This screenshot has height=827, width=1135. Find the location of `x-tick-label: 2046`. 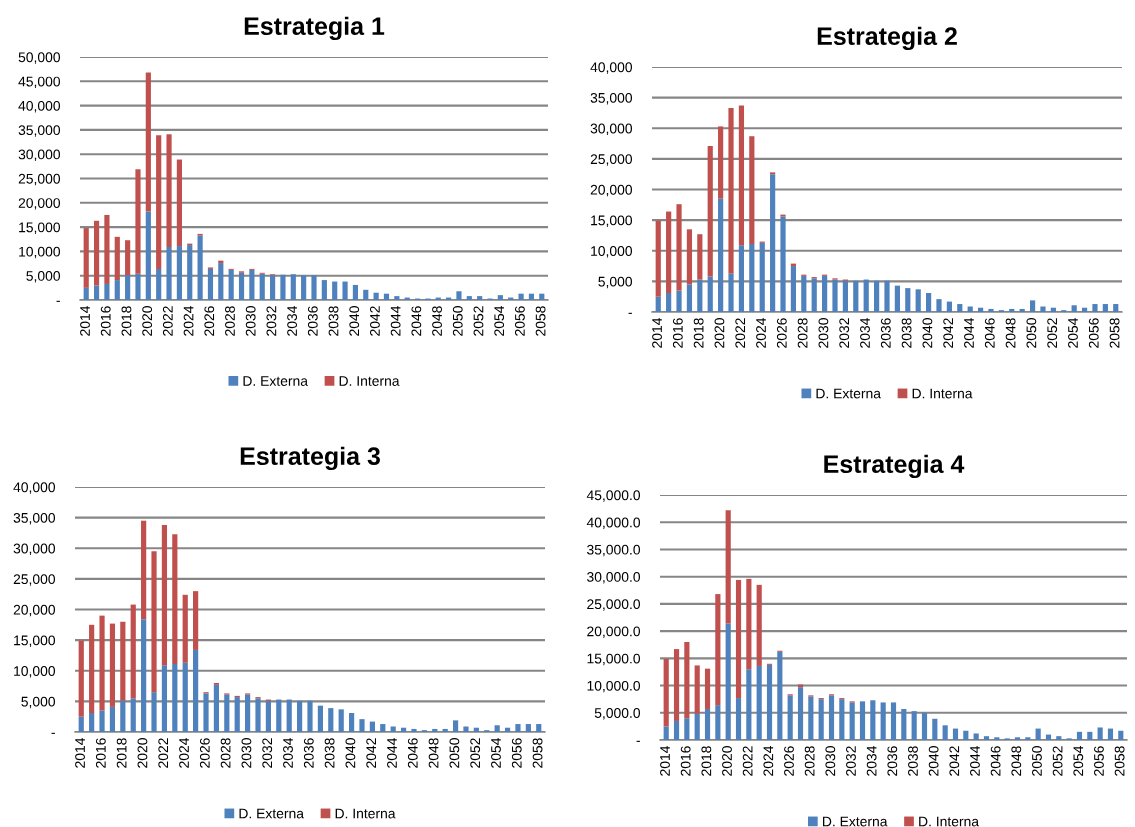

x-tick-label: 2046 is located at coordinates (412, 753).